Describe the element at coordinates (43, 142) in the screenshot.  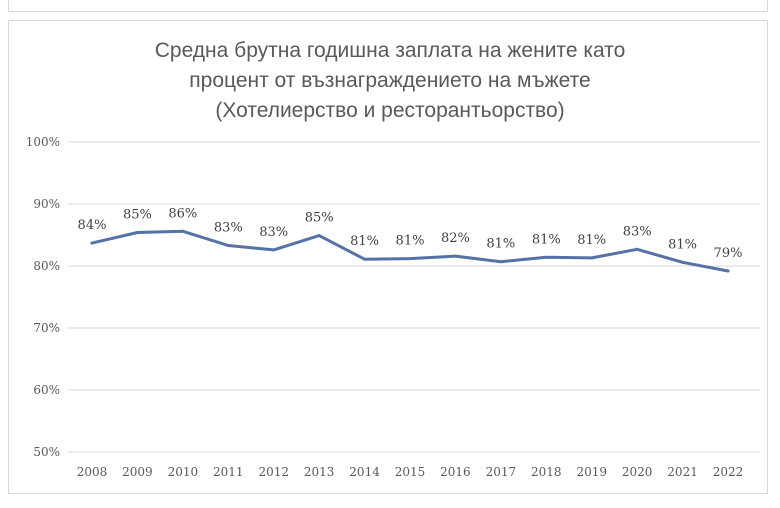
I see `y-tick-label-100: 100%` at that location.